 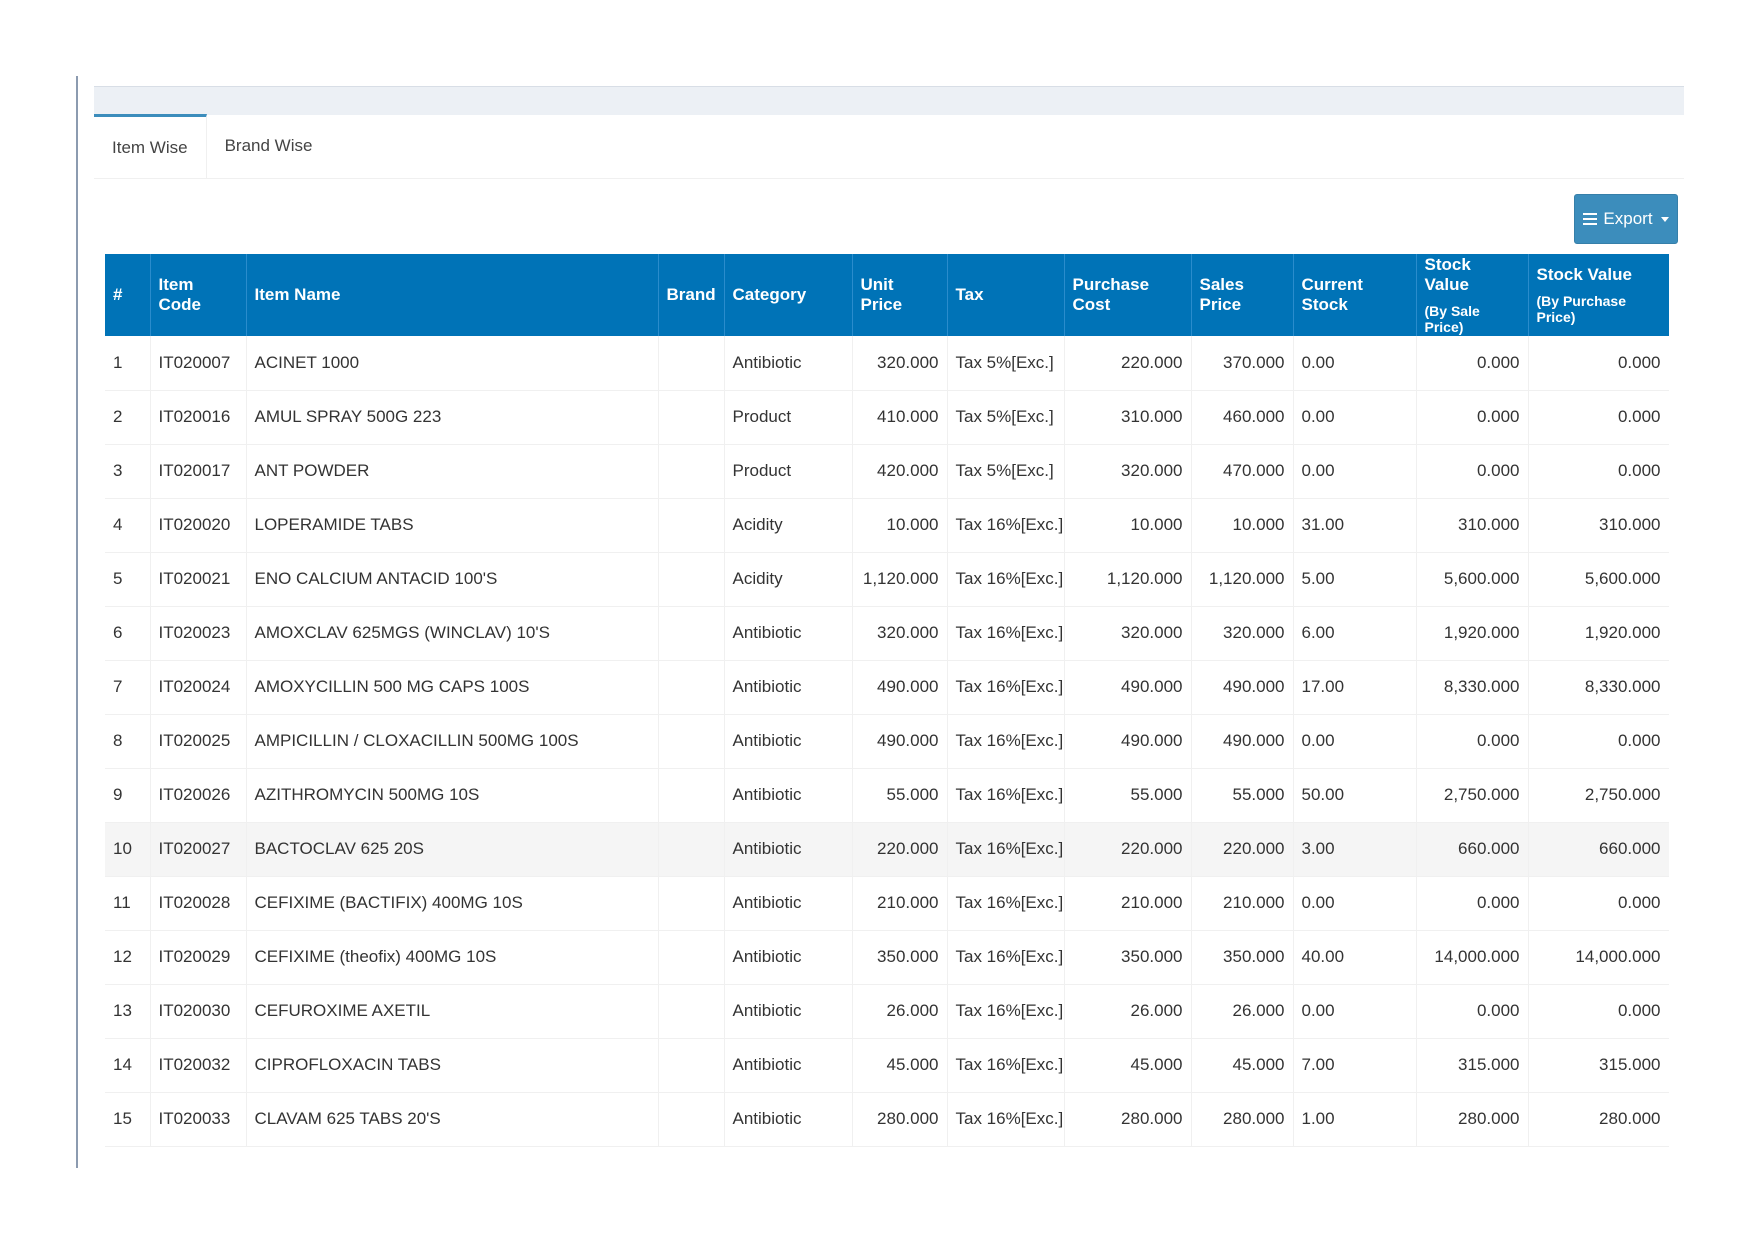 I want to click on cell-purchase-cost: 220.000, so click(x=1128, y=849).